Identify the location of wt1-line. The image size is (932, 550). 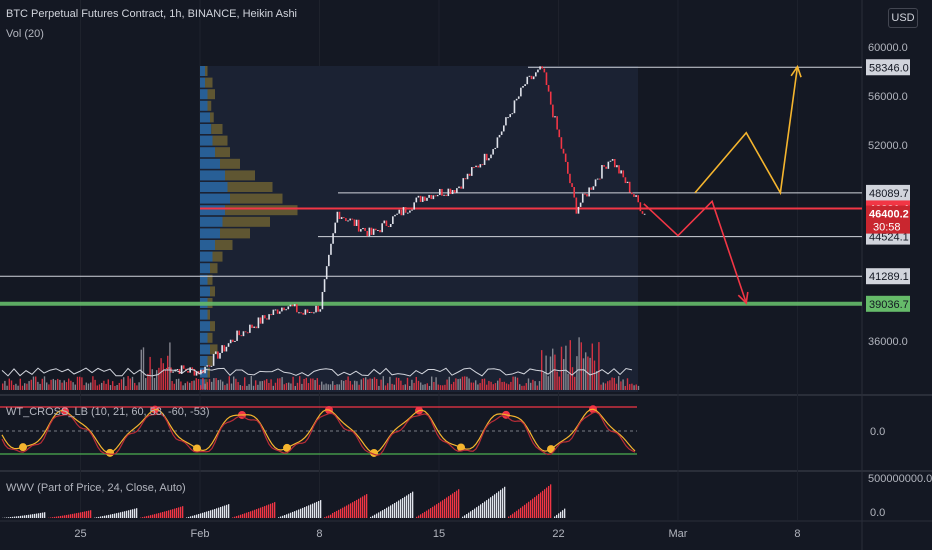
(318, 431).